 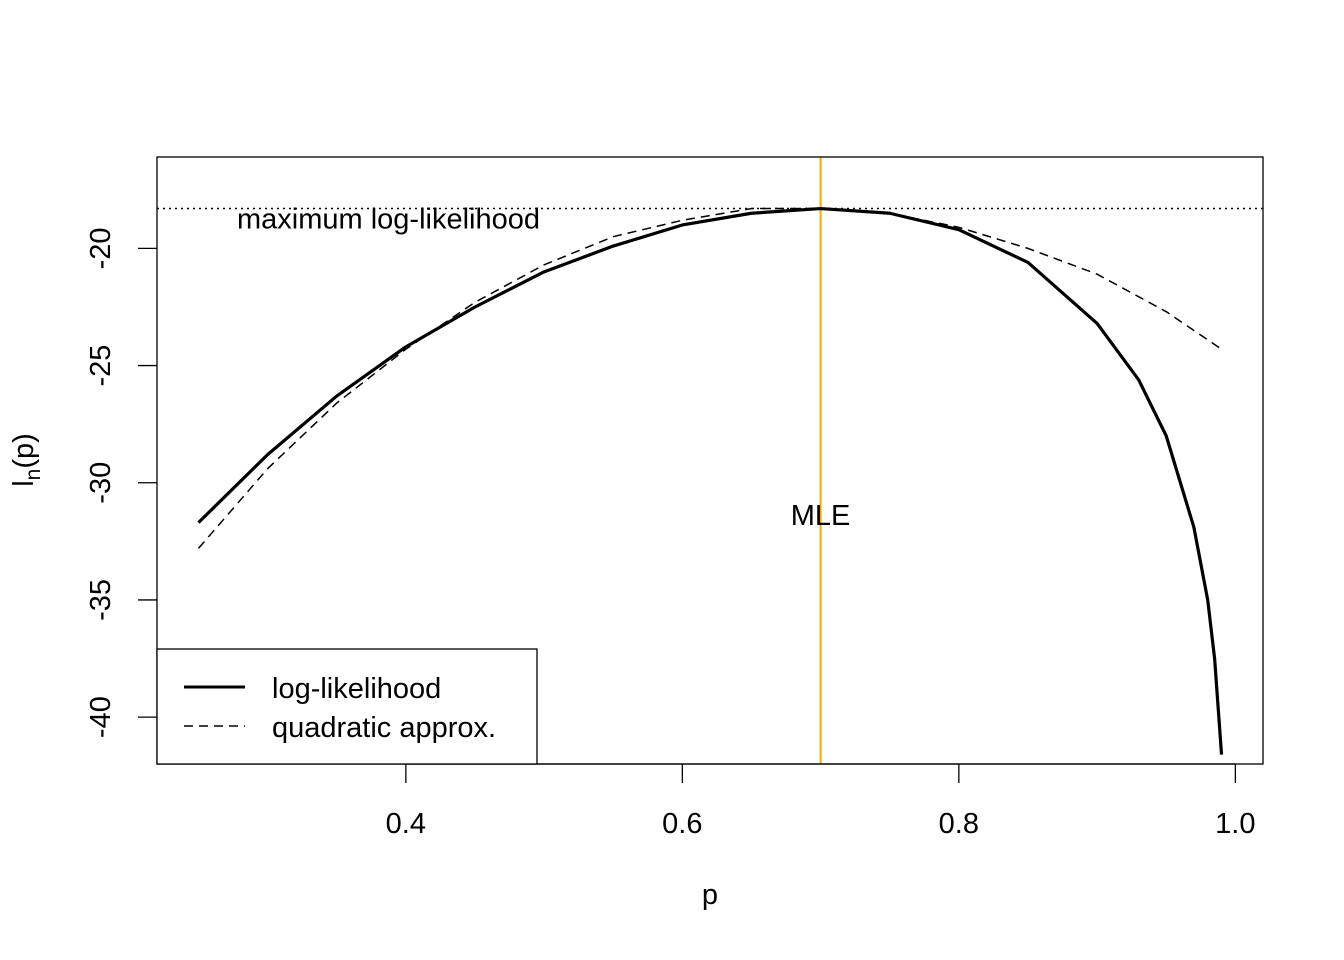 What do you see at coordinates (356, 689) in the screenshot?
I see `legend-label-log-likelihood: log-likelihood` at bounding box center [356, 689].